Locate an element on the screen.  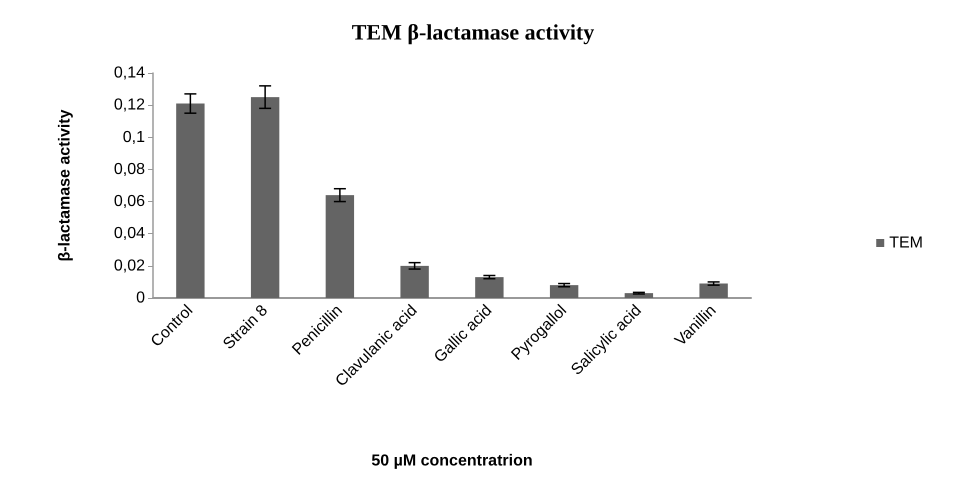
chart-title: TEM β-lactamase activity is located at coordinates (473, 32).